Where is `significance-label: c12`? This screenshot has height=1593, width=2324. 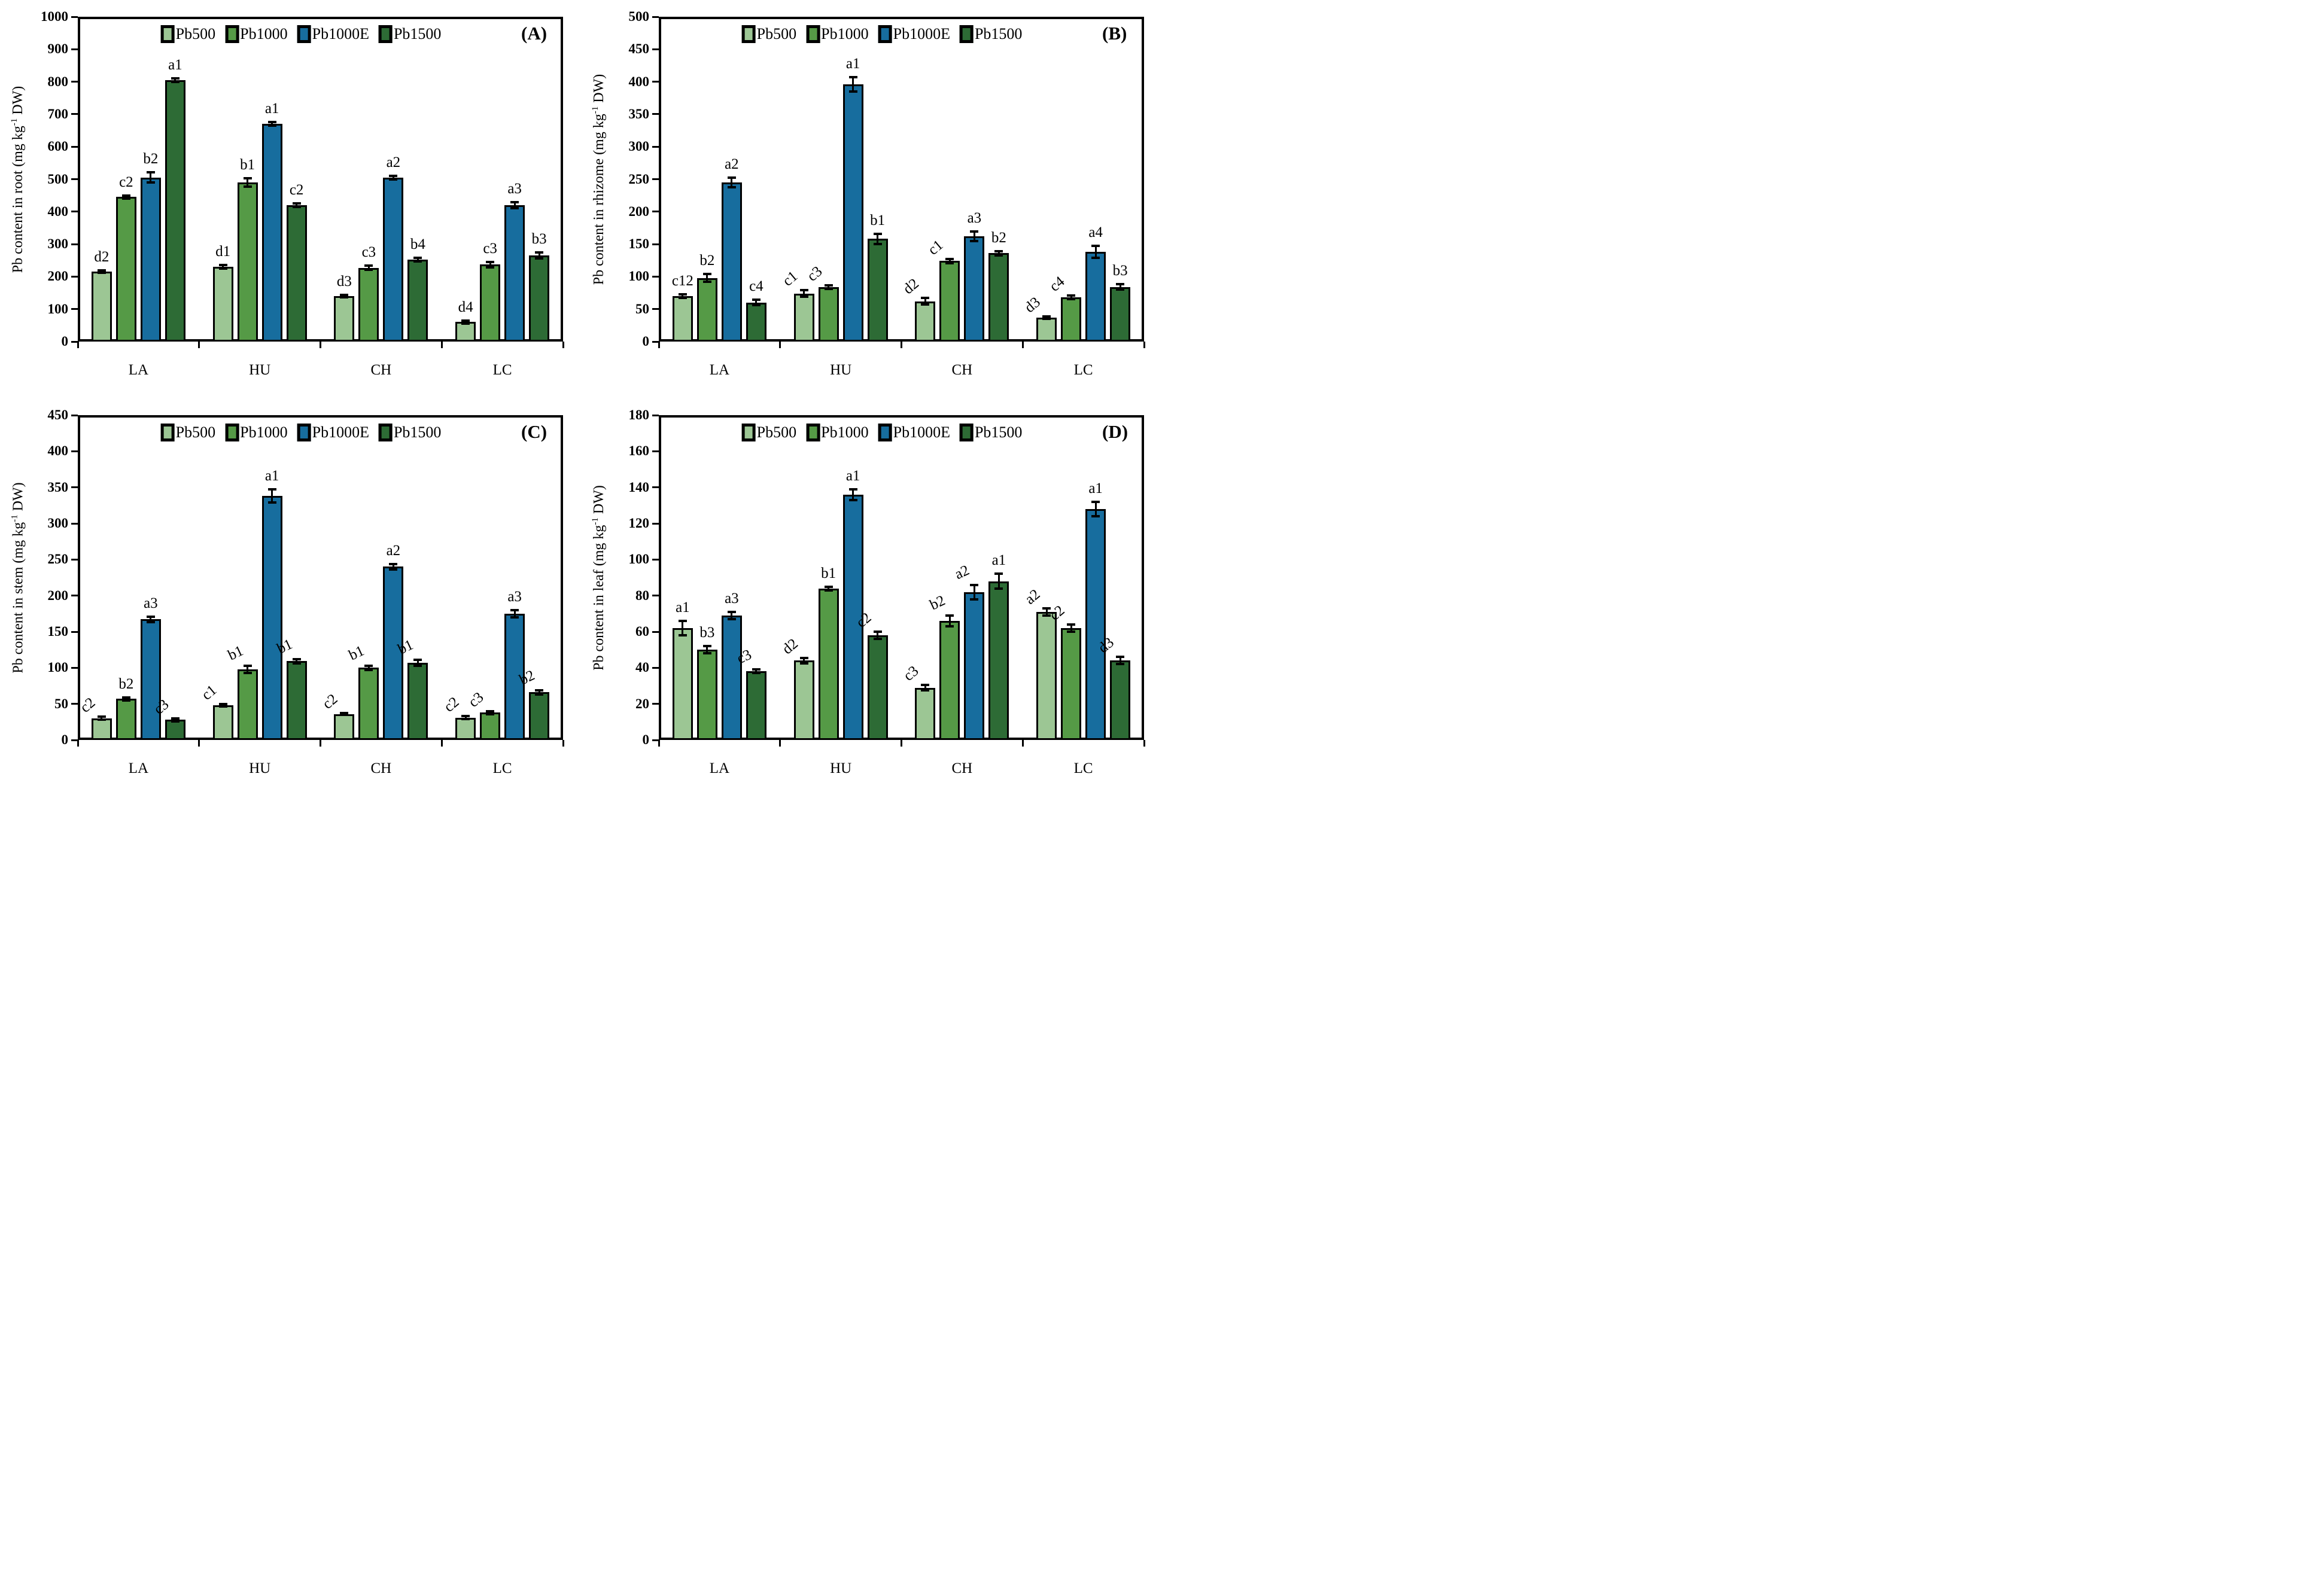 significance-label: c12 is located at coordinates (682, 280).